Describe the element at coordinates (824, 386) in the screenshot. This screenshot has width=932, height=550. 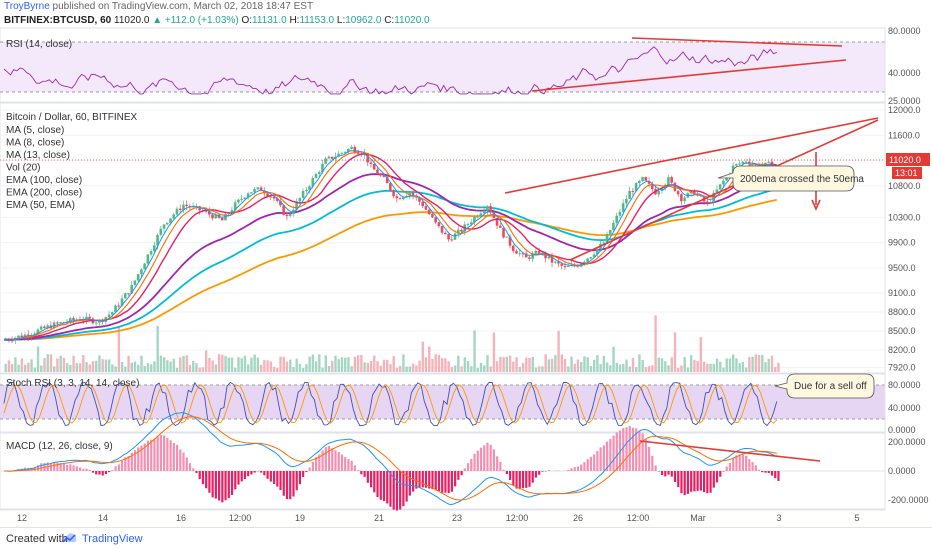
I see `sell-off-annotation: Due for a sell off` at that location.